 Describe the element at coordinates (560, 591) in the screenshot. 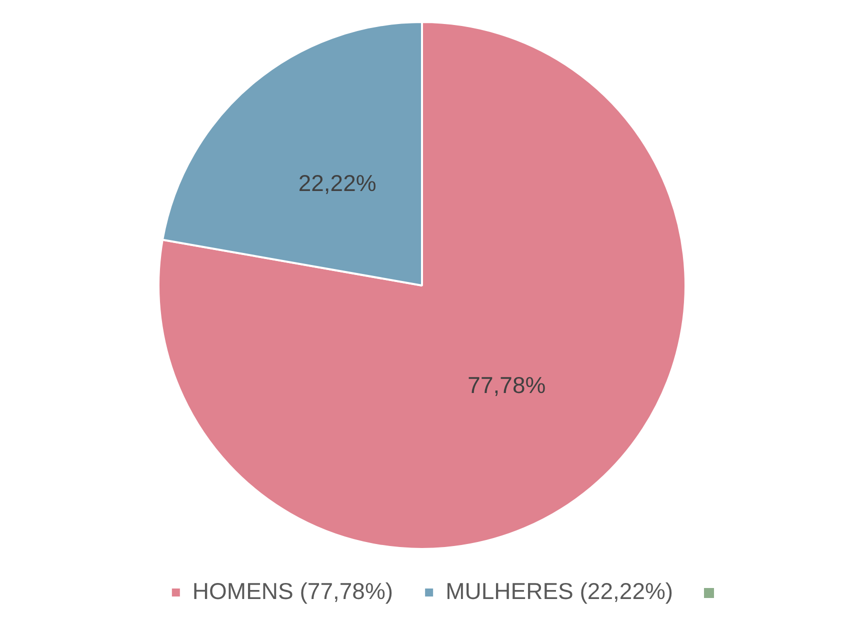

I see `legend-label: MULHERES (22,22%)` at that location.